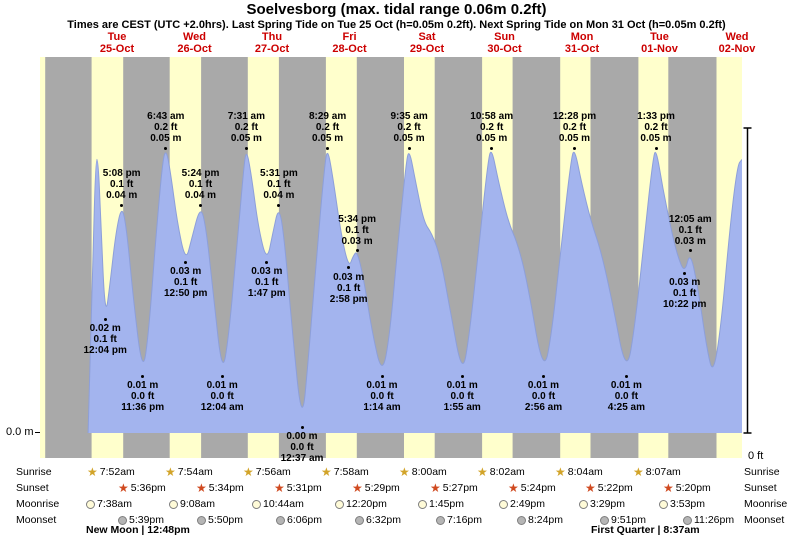 The image size is (793, 539). Describe the element at coordinates (220, 520) in the screenshot. I see `moonset-entry: 5:50pm` at that location.